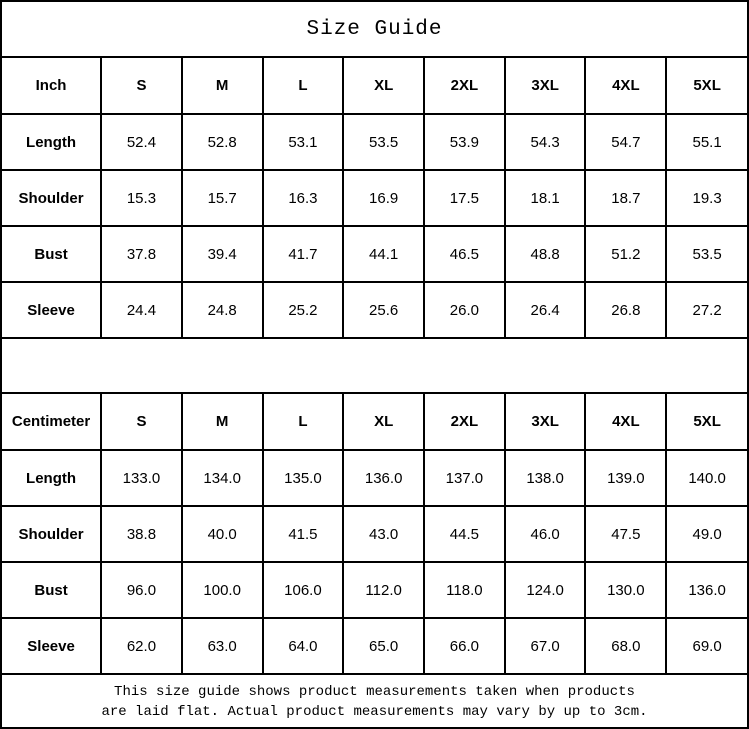  I want to click on value-cell: 37.8, so click(142, 254).